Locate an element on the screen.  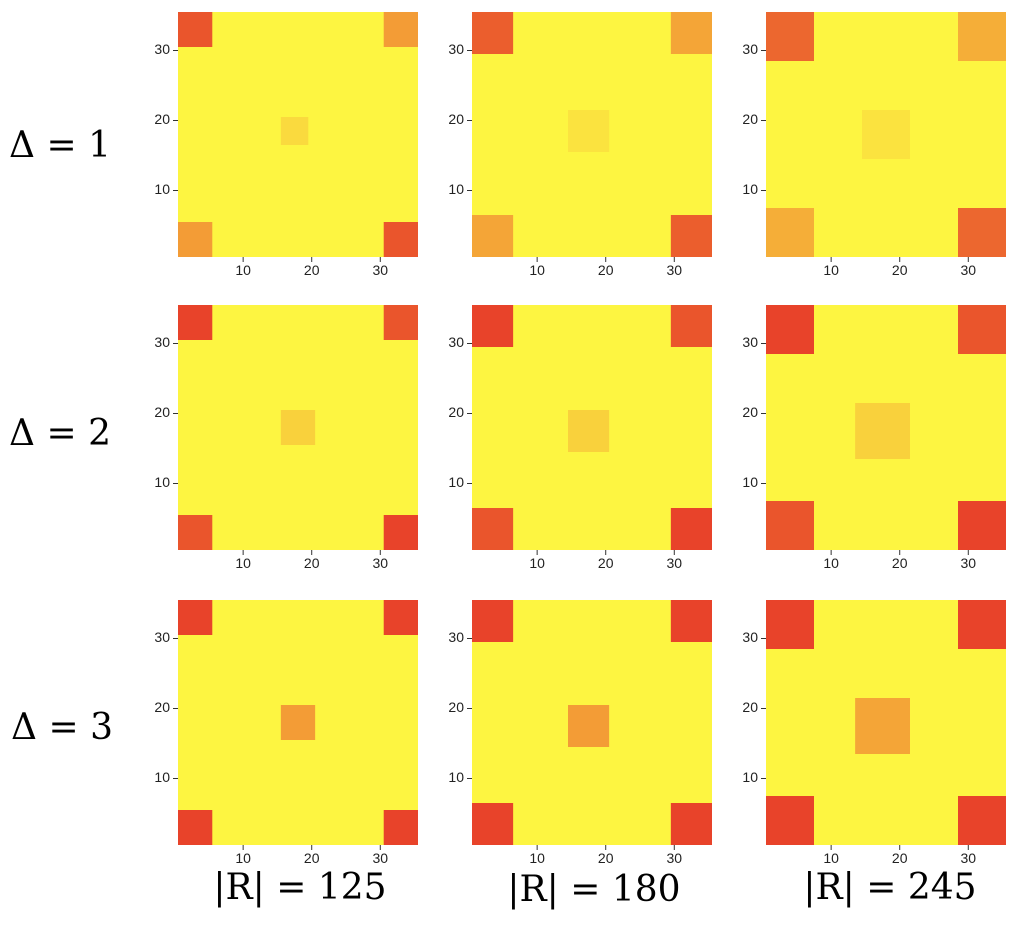
heatmap-panel-r0-c2: 10 20 30 10 20 30 is located at coordinates (874, 145).